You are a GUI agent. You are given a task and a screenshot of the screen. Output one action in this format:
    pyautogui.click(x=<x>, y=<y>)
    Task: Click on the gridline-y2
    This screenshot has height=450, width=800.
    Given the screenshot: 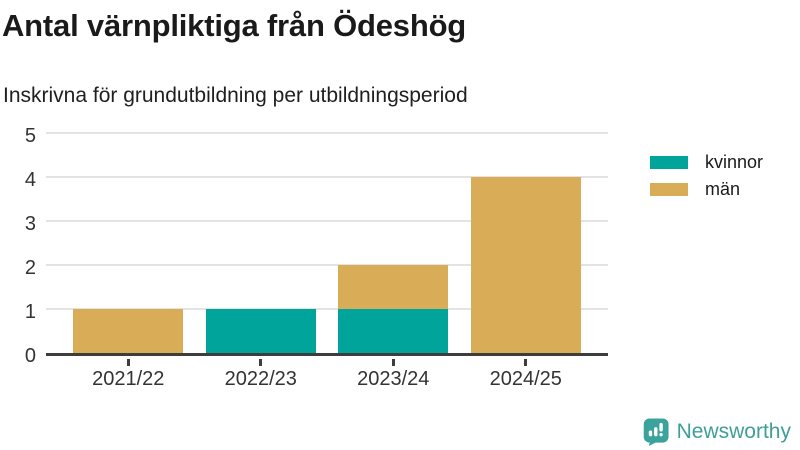 What is the action you would take?
    pyautogui.click(x=327, y=265)
    